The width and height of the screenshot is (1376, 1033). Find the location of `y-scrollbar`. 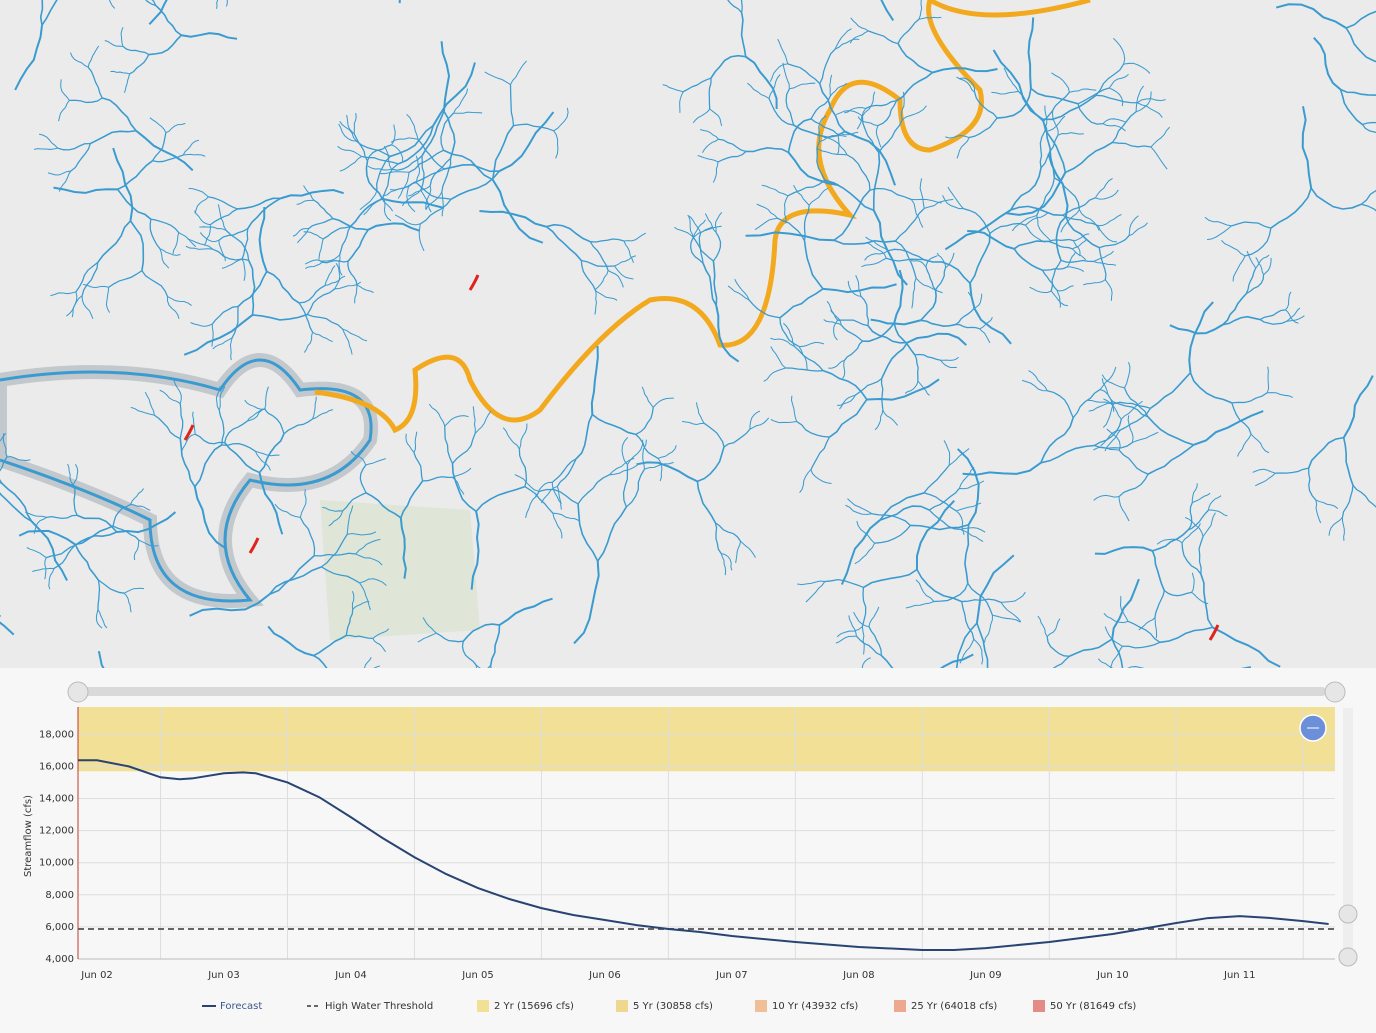

y-scrollbar is located at coordinates (1348, 833).